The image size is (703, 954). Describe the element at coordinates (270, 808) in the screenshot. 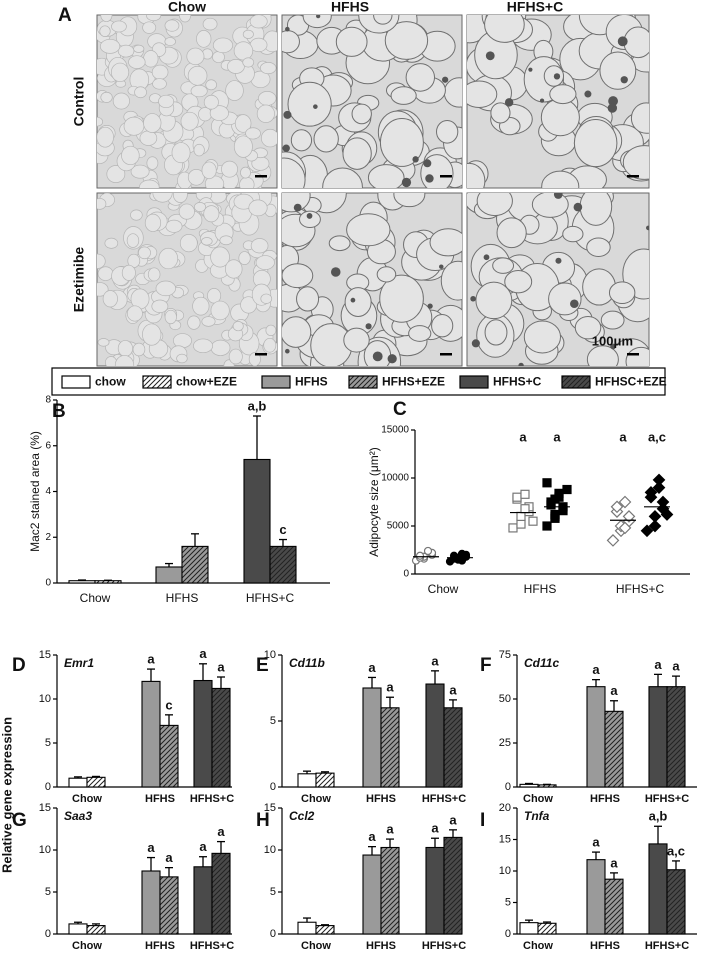

I see `y-tick-label: 15` at that location.